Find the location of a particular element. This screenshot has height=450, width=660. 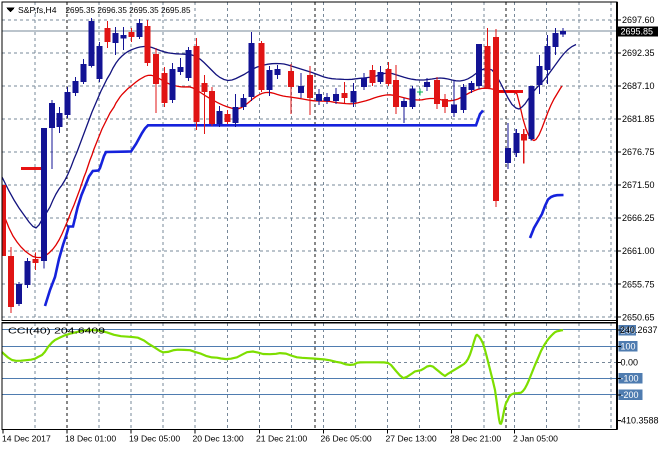

svg-text: 240.2637 is located at coordinates (639, 330).